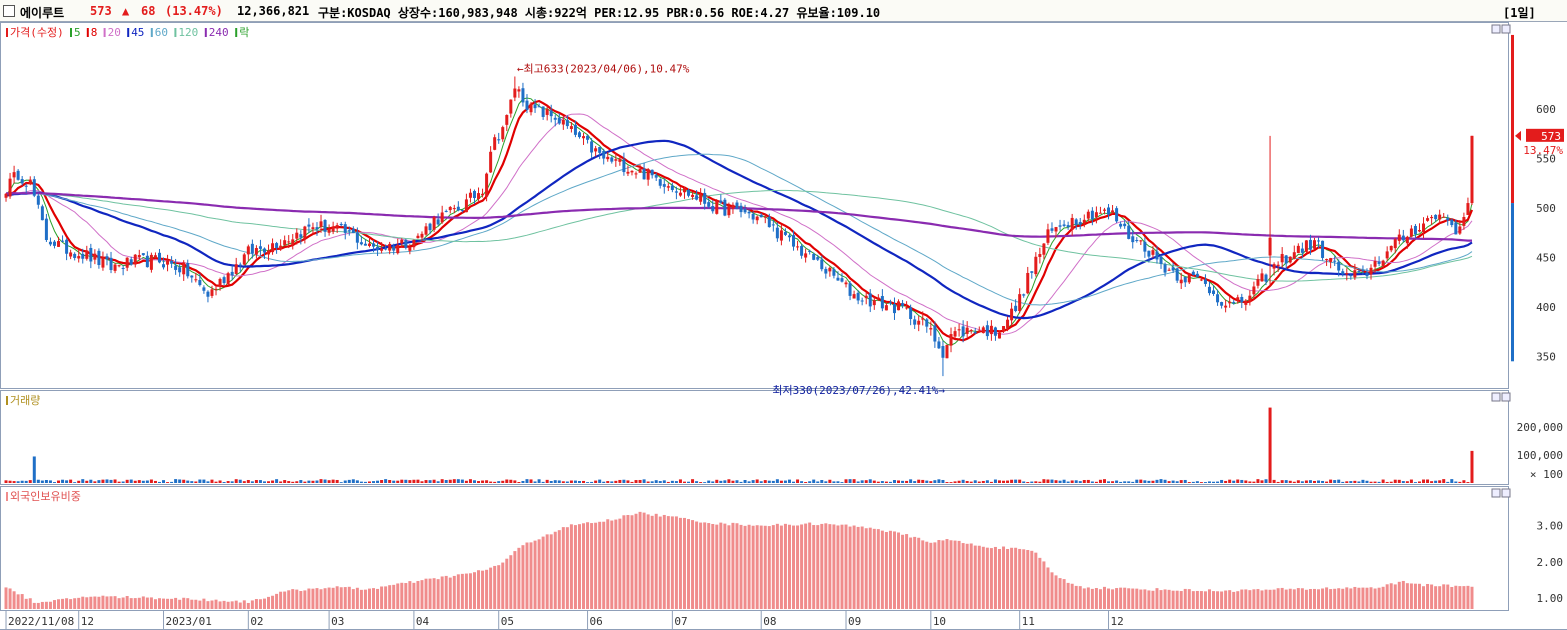  I want to click on x-tick-label: 05, so click(507, 621).